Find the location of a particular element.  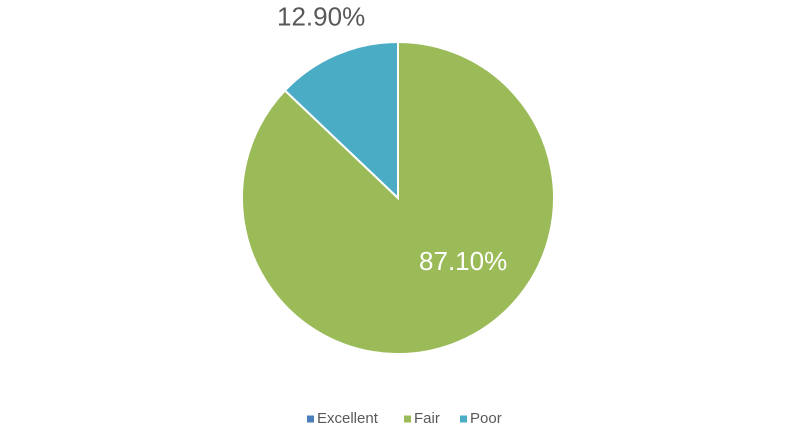

data-label: 12.90% is located at coordinates (321, 17).